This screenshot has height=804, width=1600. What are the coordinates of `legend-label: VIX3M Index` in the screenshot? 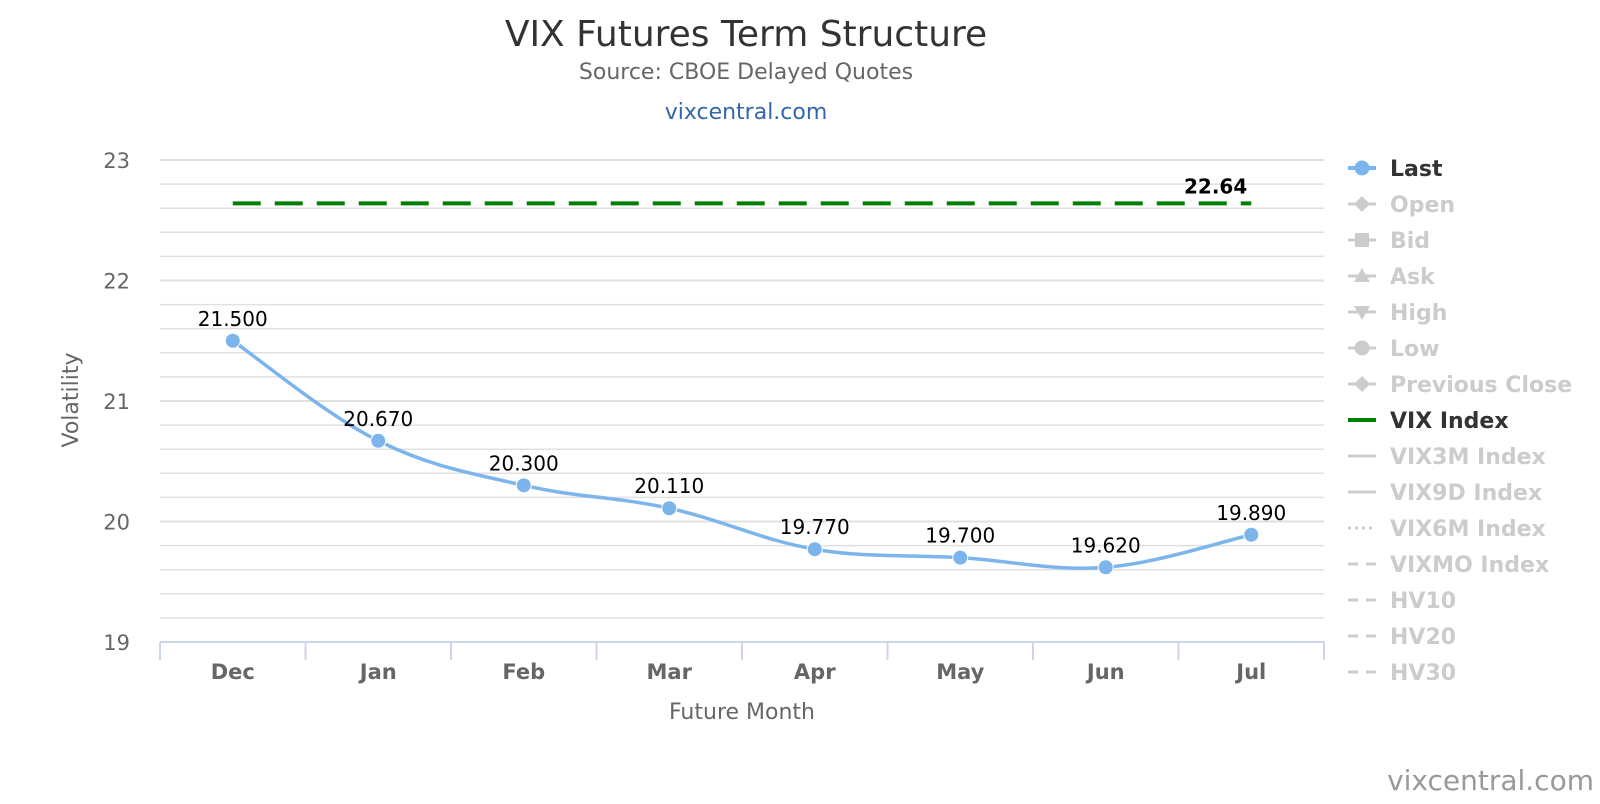 It's located at (1468, 457).